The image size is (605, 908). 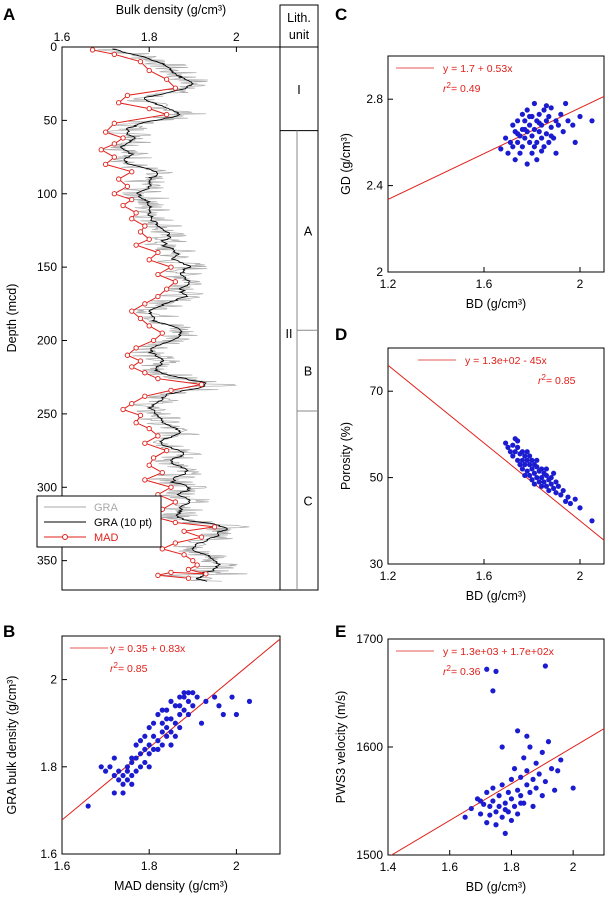 I want to click on lith-header-2: unit, so click(x=299, y=35).